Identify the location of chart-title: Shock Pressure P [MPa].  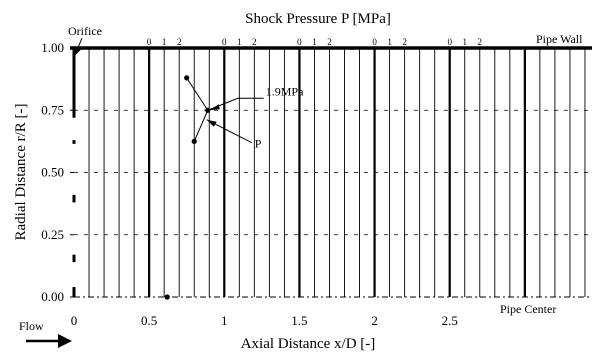
(318, 19).